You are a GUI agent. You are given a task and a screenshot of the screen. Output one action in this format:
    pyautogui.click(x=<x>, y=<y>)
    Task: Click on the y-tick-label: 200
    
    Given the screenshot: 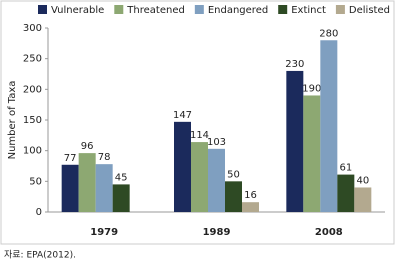 What is the action you would take?
    pyautogui.click(x=32, y=89)
    